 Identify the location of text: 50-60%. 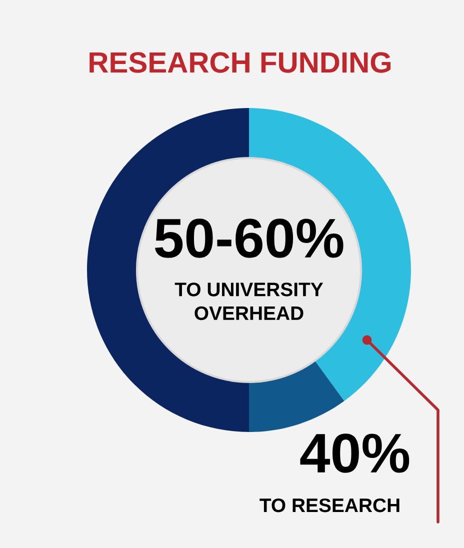
(249, 238).